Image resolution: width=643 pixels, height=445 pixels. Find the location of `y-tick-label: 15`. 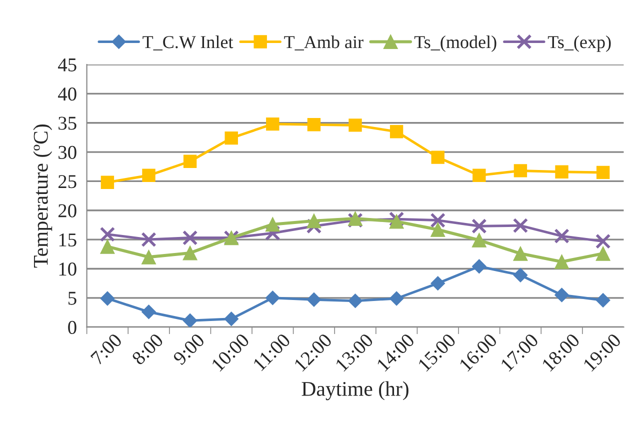

y-tick-label: 15 is located at coordinates (67, 239).